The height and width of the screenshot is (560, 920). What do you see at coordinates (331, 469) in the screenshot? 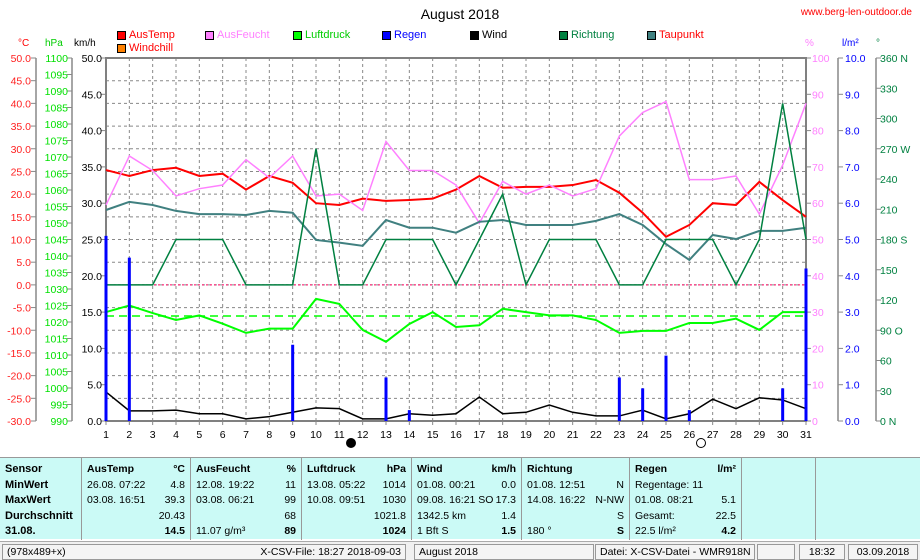
I see `header-luftdruck: Luftdruck` at bounding box center [331, 469].